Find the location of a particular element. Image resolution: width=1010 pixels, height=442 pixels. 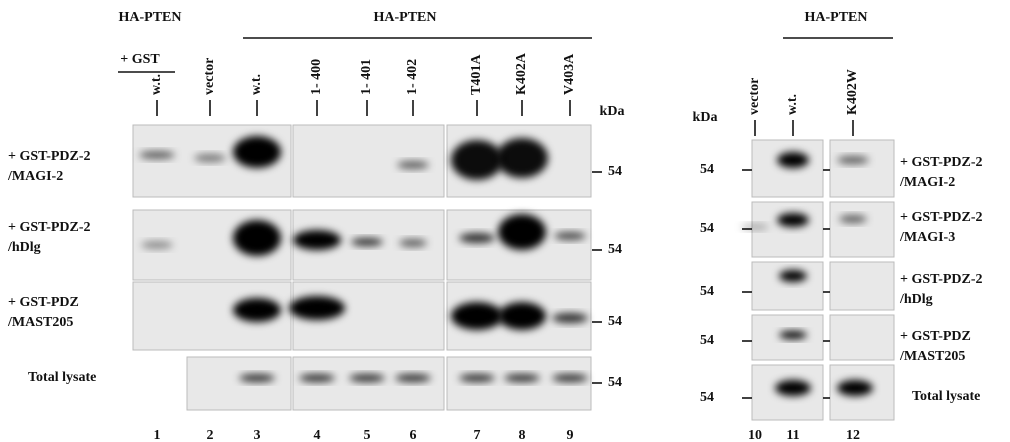

lane-label: 1- 400 is located at coordinates (316, 77).